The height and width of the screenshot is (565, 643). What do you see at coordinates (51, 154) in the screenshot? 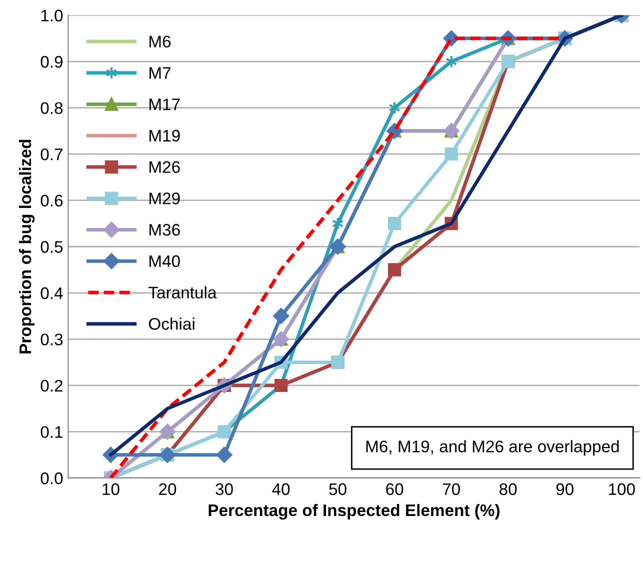
I see `y-tick-label: 0.7` at bounding box center [51, 154].